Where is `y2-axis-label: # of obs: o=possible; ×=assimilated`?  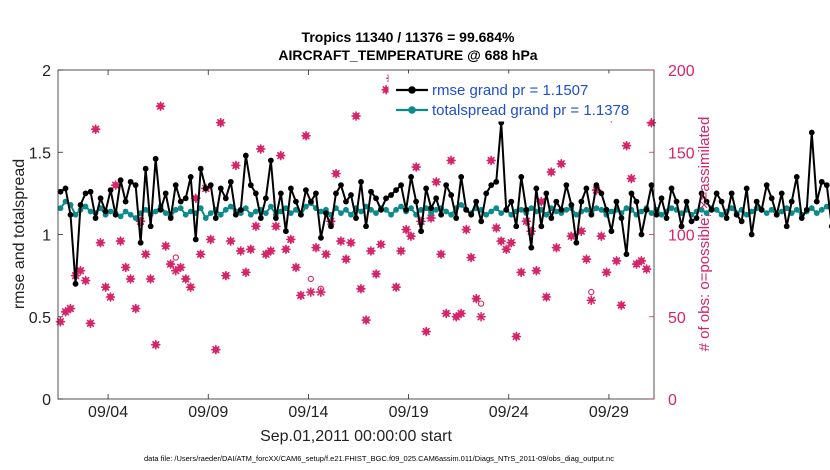
y2-axis-label: # of obs: o=possible; ×=assimilated is located at coordinates (704, 234).